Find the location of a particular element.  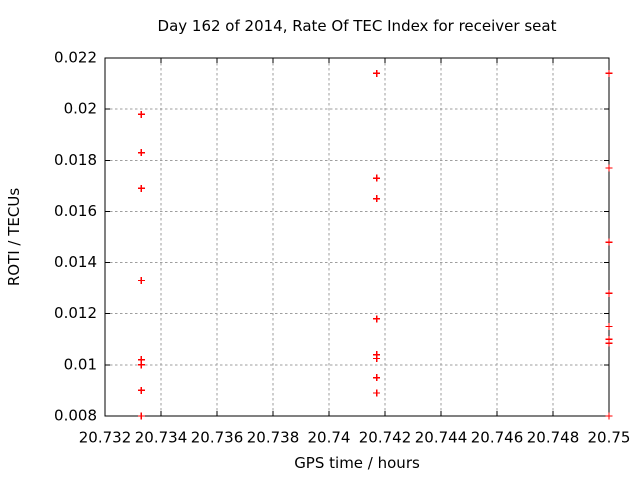

y-tick-label: 0.014 is located at coordinates (75, 262).